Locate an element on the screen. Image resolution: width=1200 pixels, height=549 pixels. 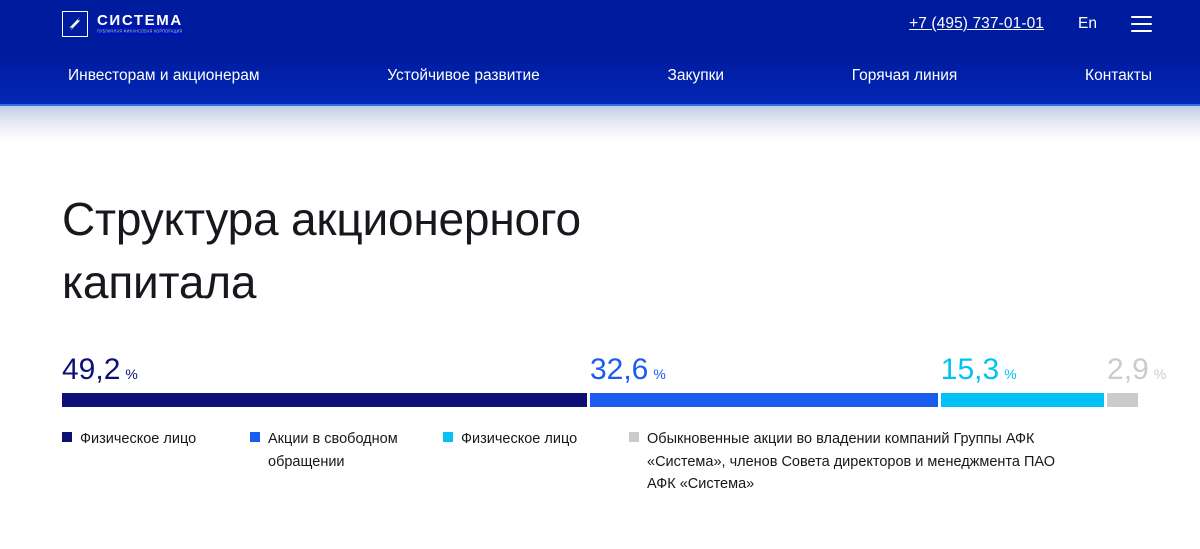
logo-name: СИСТЕМА is located at coordinates (140, 20).